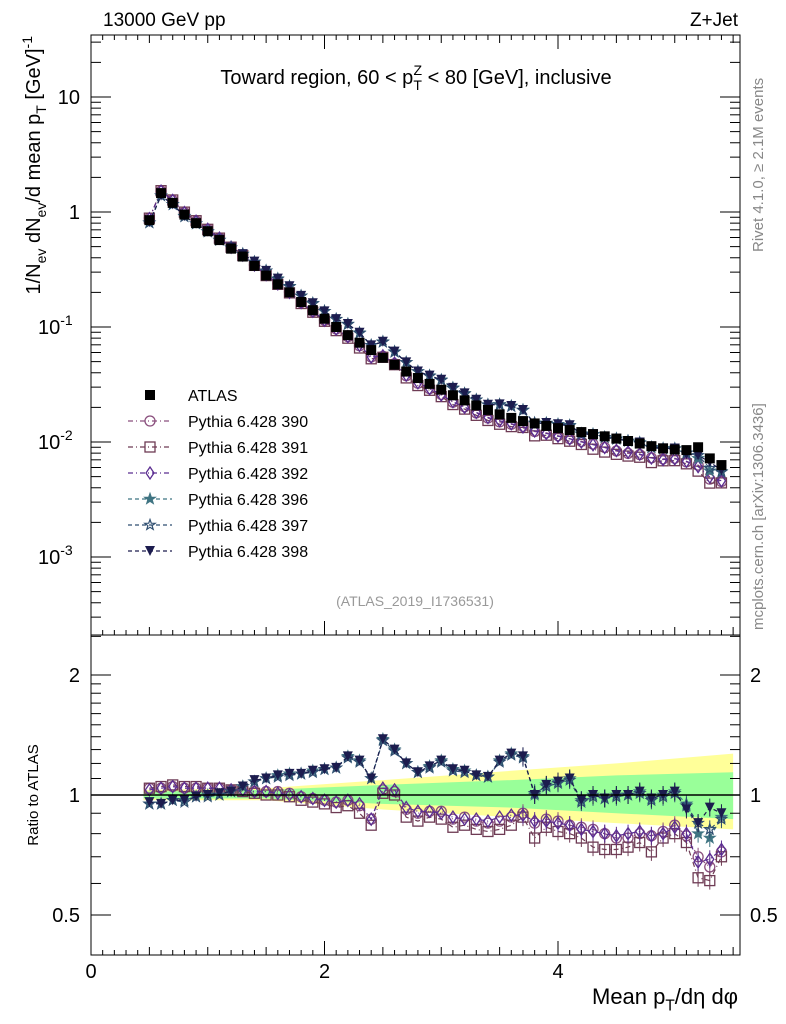 The height and width of the screenshot is (1024, 786). What do you see at coordinates (324, 972) in the screenshot?
I see `x-tick-label: 2` at bounding box center [324, 972].